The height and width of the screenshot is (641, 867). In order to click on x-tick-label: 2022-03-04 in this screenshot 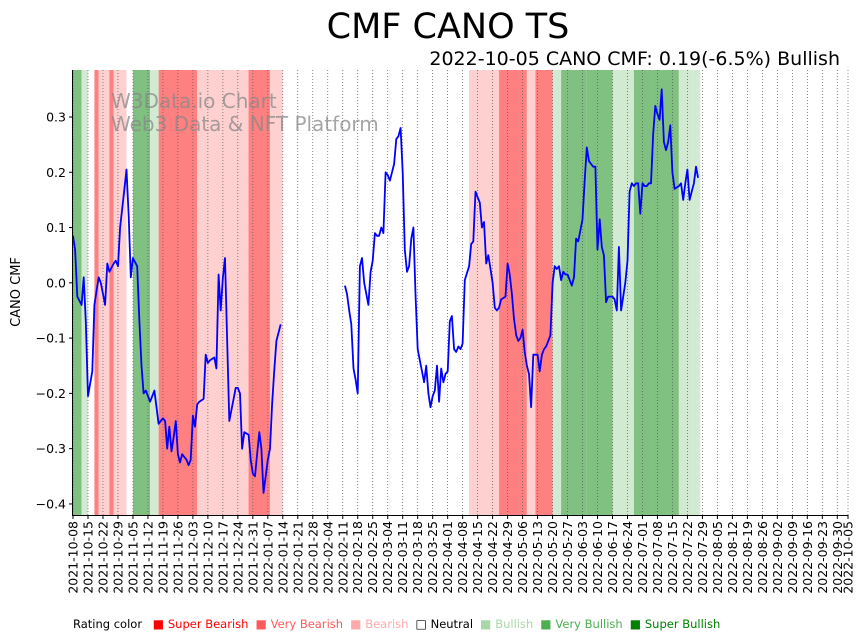, I will do `click(387, 557)`.